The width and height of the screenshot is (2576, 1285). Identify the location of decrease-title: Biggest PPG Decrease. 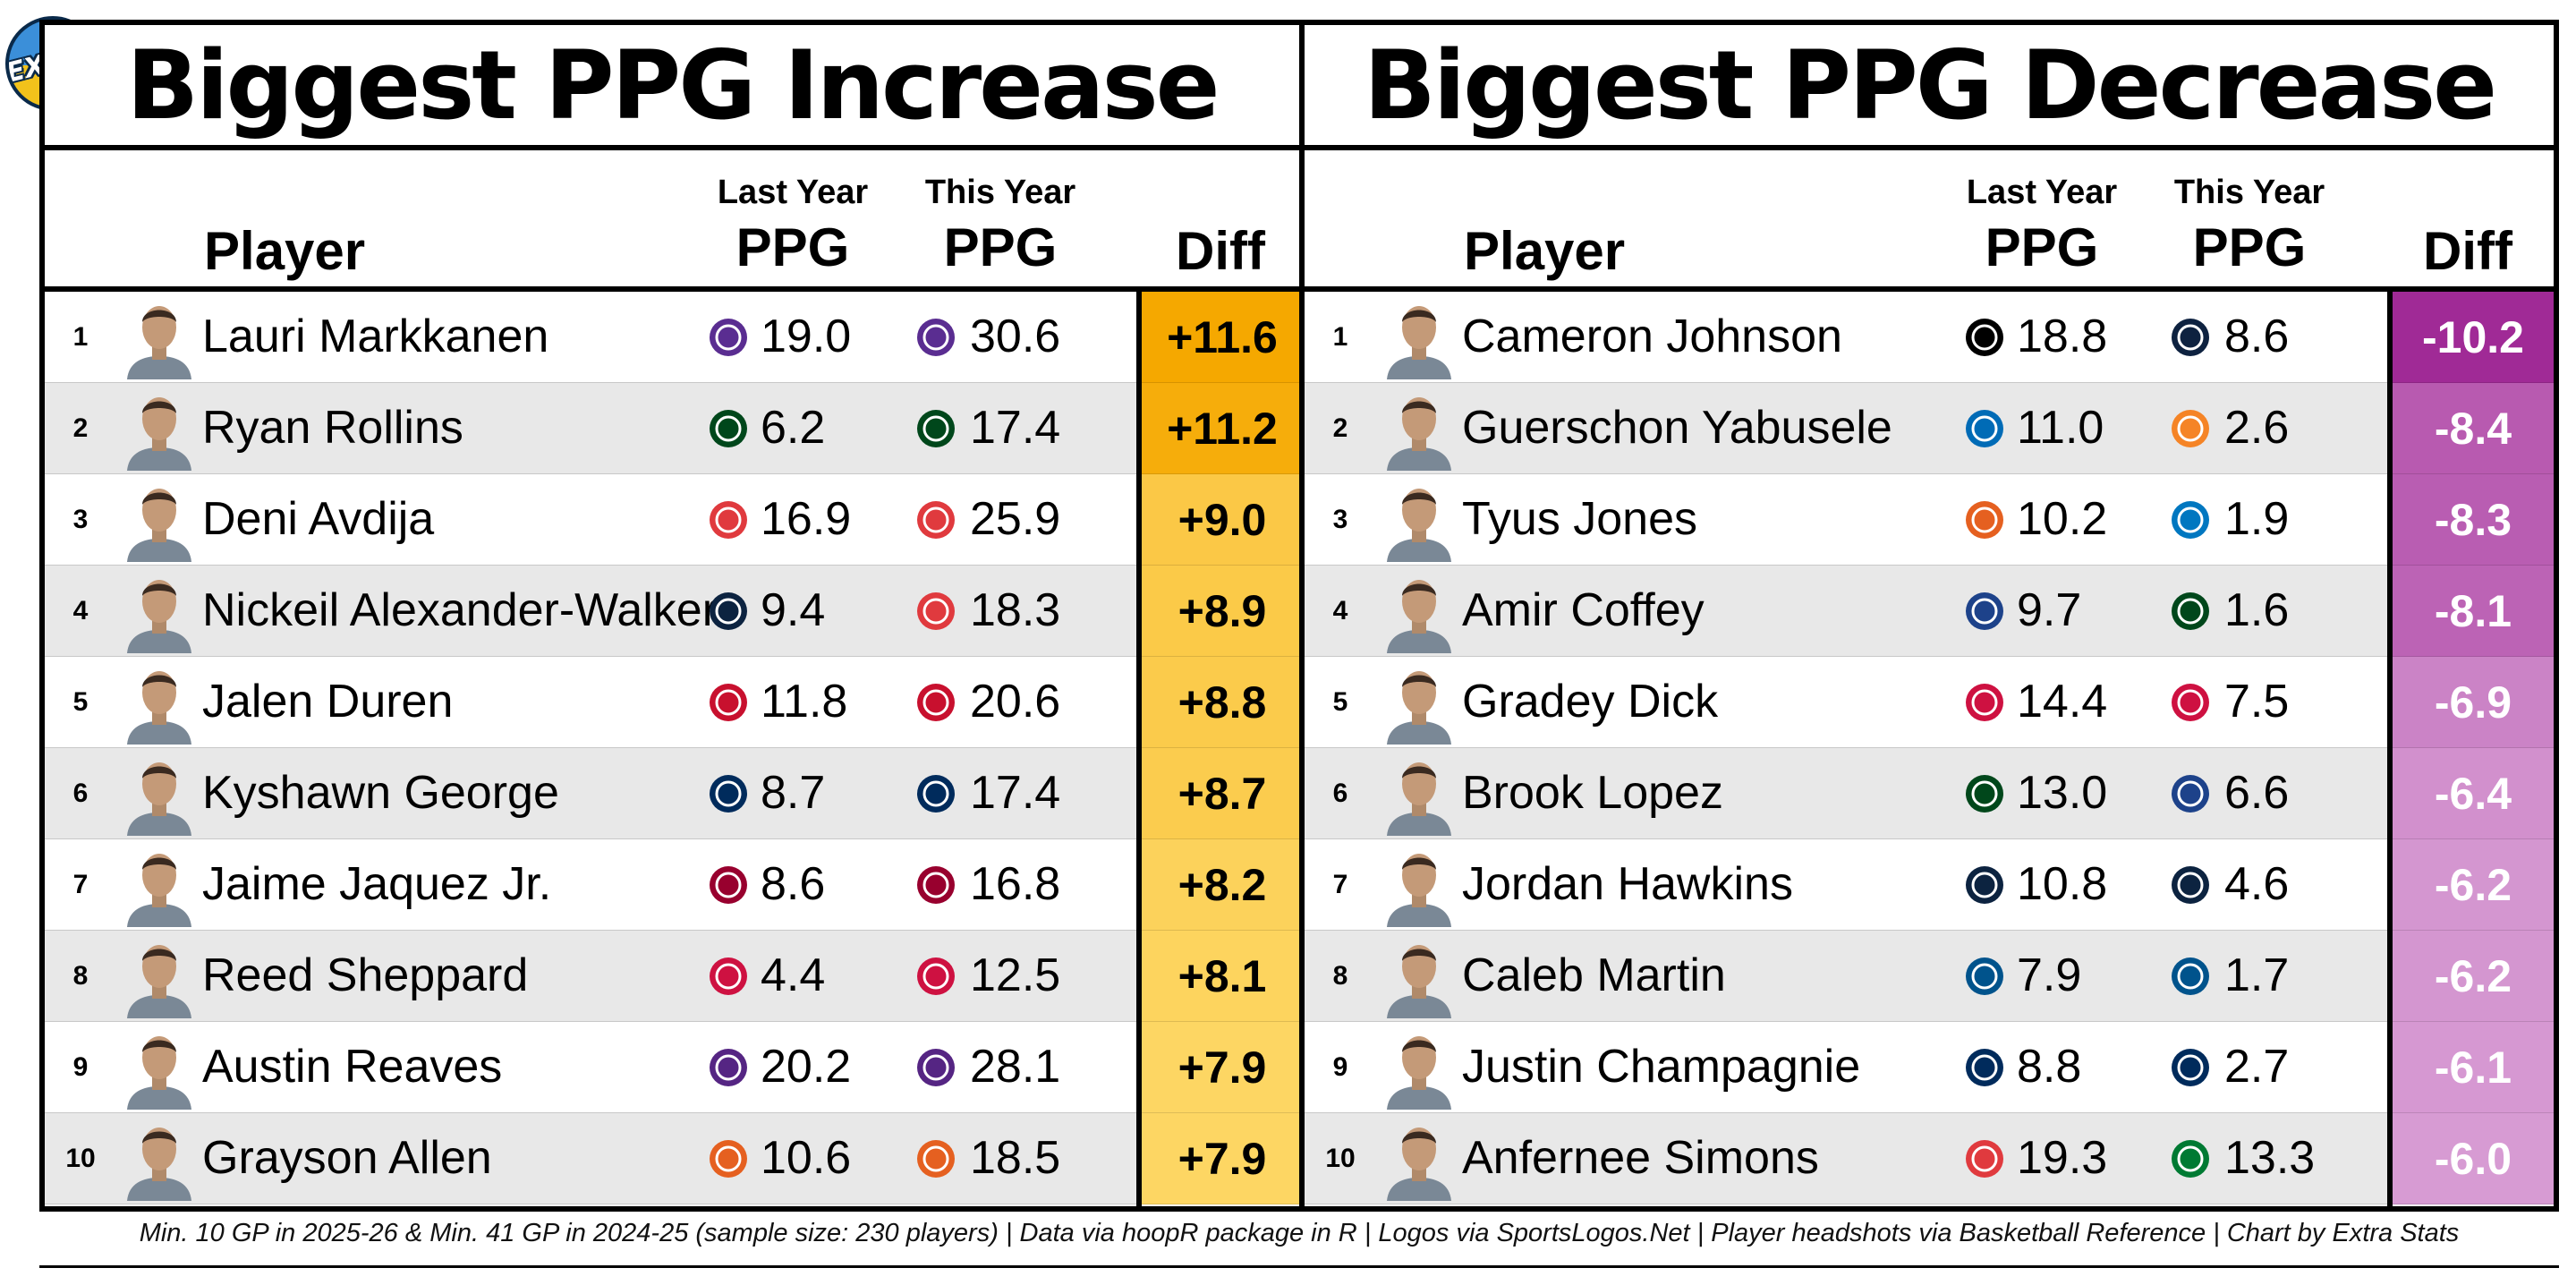
(1929, 87).